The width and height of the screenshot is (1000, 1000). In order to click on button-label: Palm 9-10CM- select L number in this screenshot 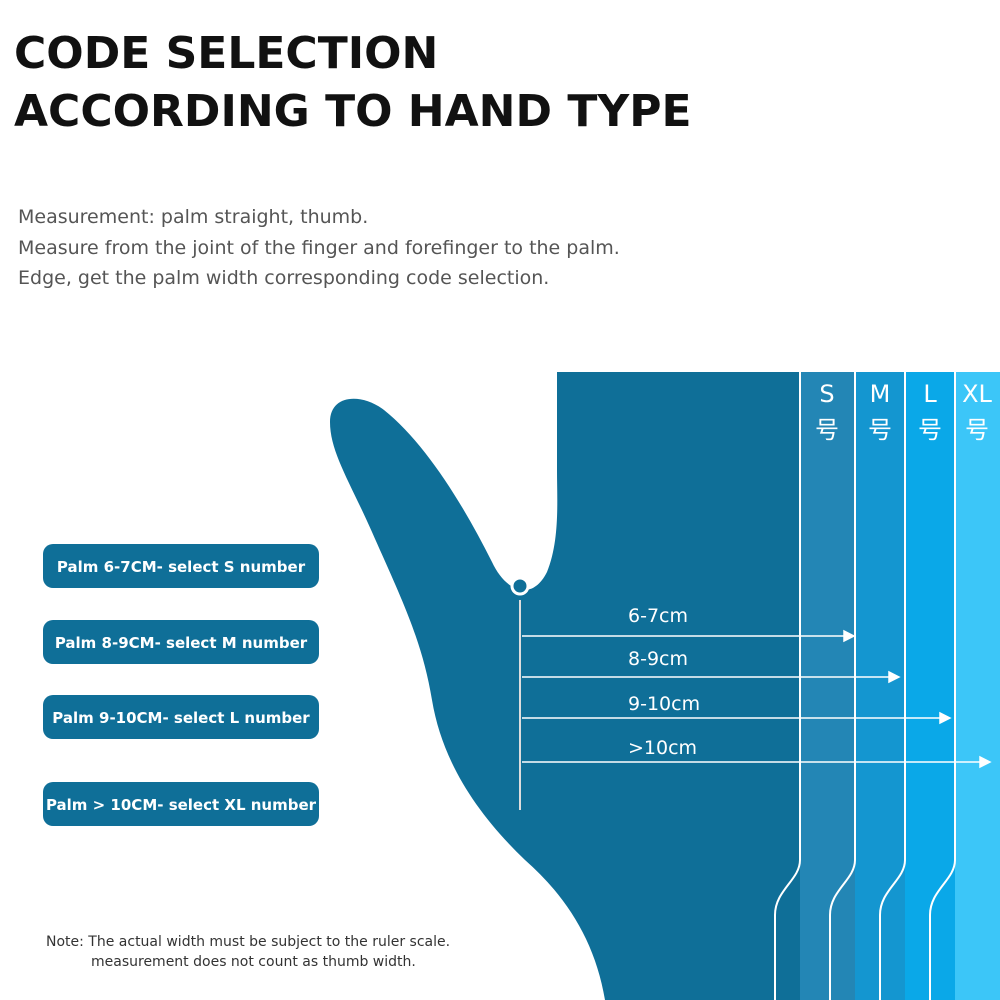, I will do `click(181, 718)`.